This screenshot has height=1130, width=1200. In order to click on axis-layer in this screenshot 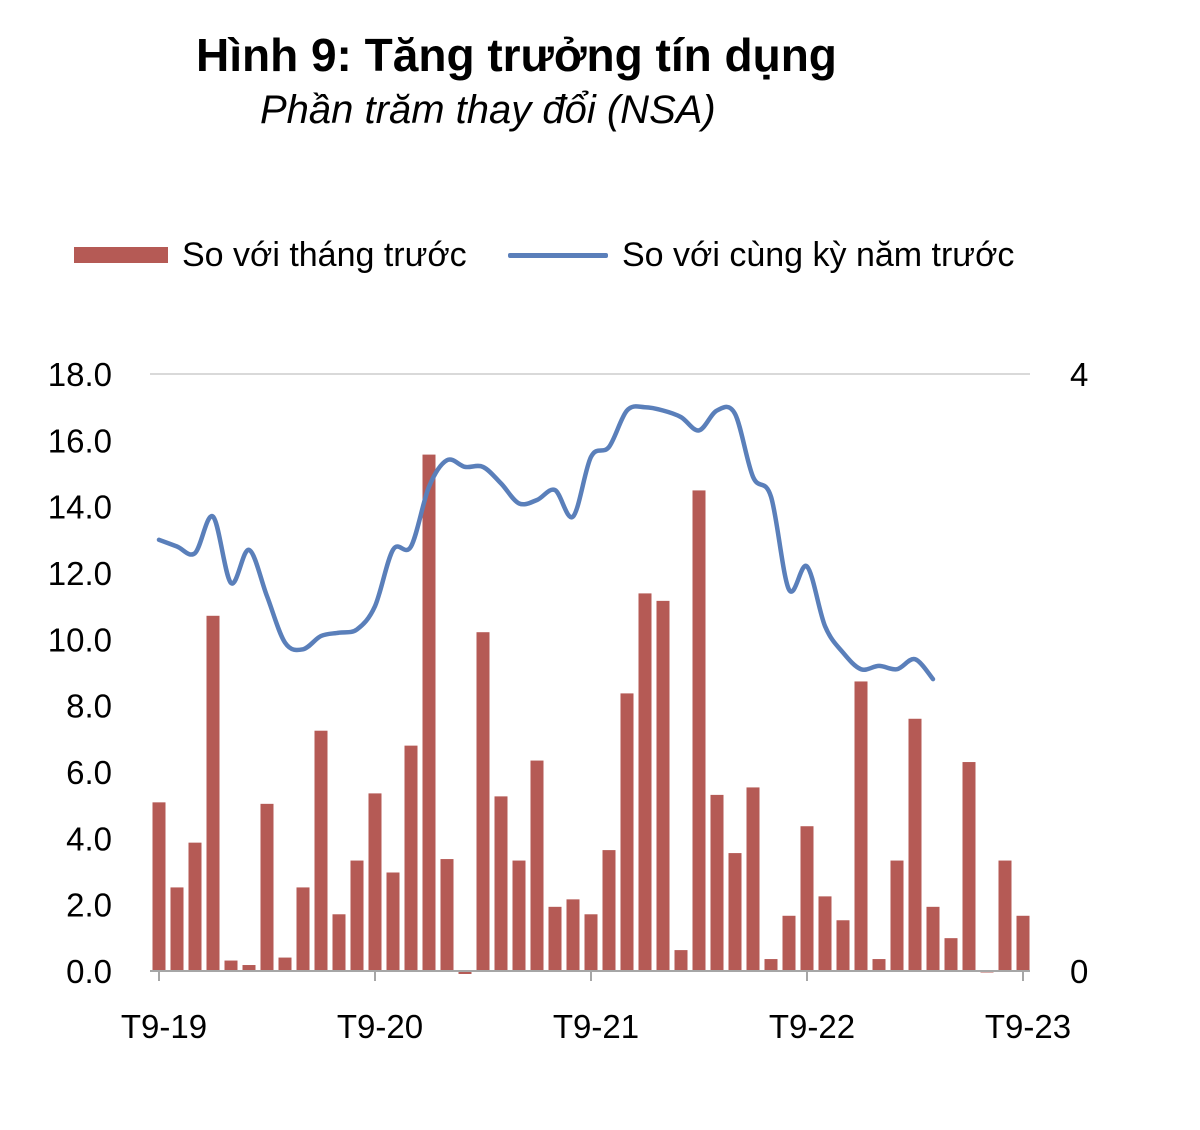, I will do `click(590, 975)`.